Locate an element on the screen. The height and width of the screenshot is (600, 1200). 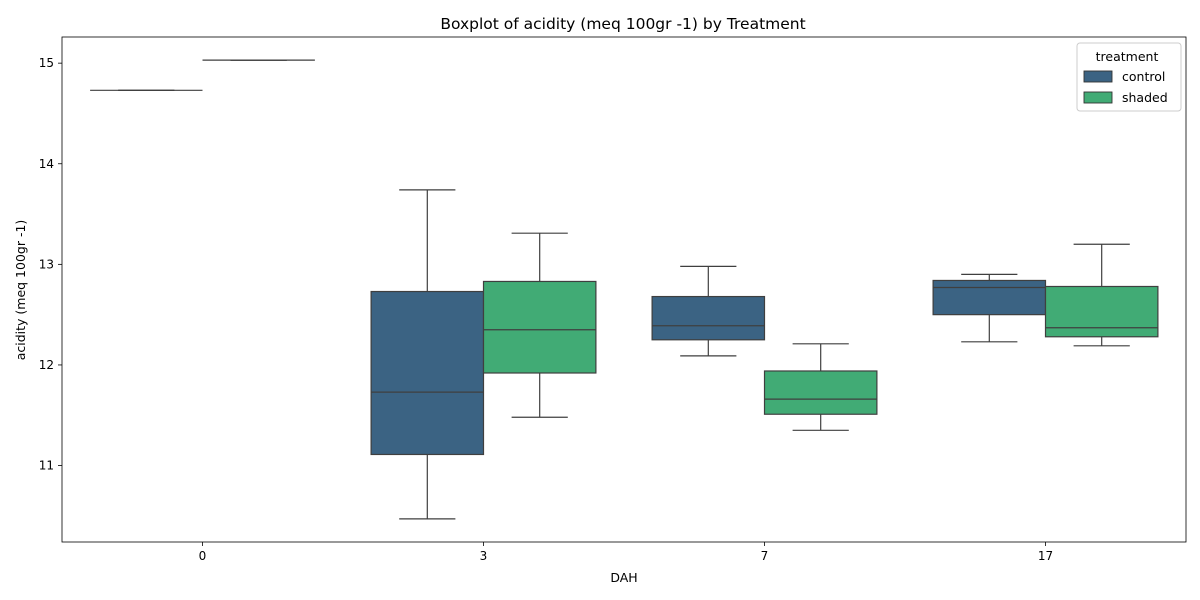
legend-label-control: control is located at coordinates (1143, 76).